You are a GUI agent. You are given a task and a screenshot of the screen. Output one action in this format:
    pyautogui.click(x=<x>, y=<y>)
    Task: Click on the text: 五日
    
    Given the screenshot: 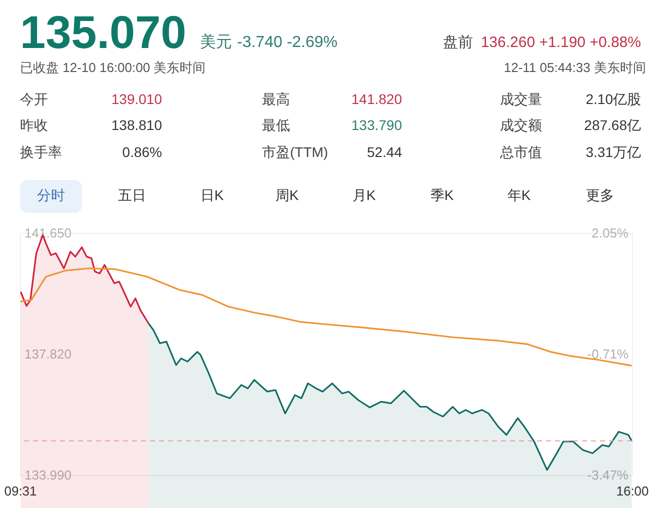 What is the action you would take?
    pyautogui.click(x=132, y=195)
    